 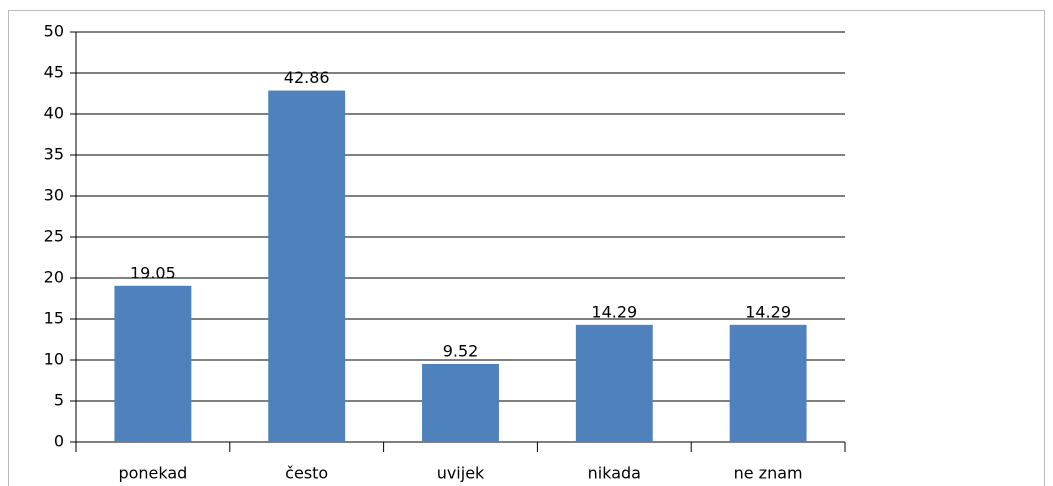 I want to click on data-label: 19.05, so click(x=153, y=272).